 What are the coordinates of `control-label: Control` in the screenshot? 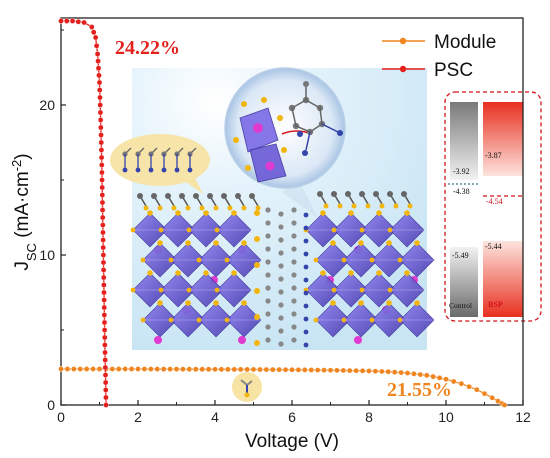 It's located at (460, 305).